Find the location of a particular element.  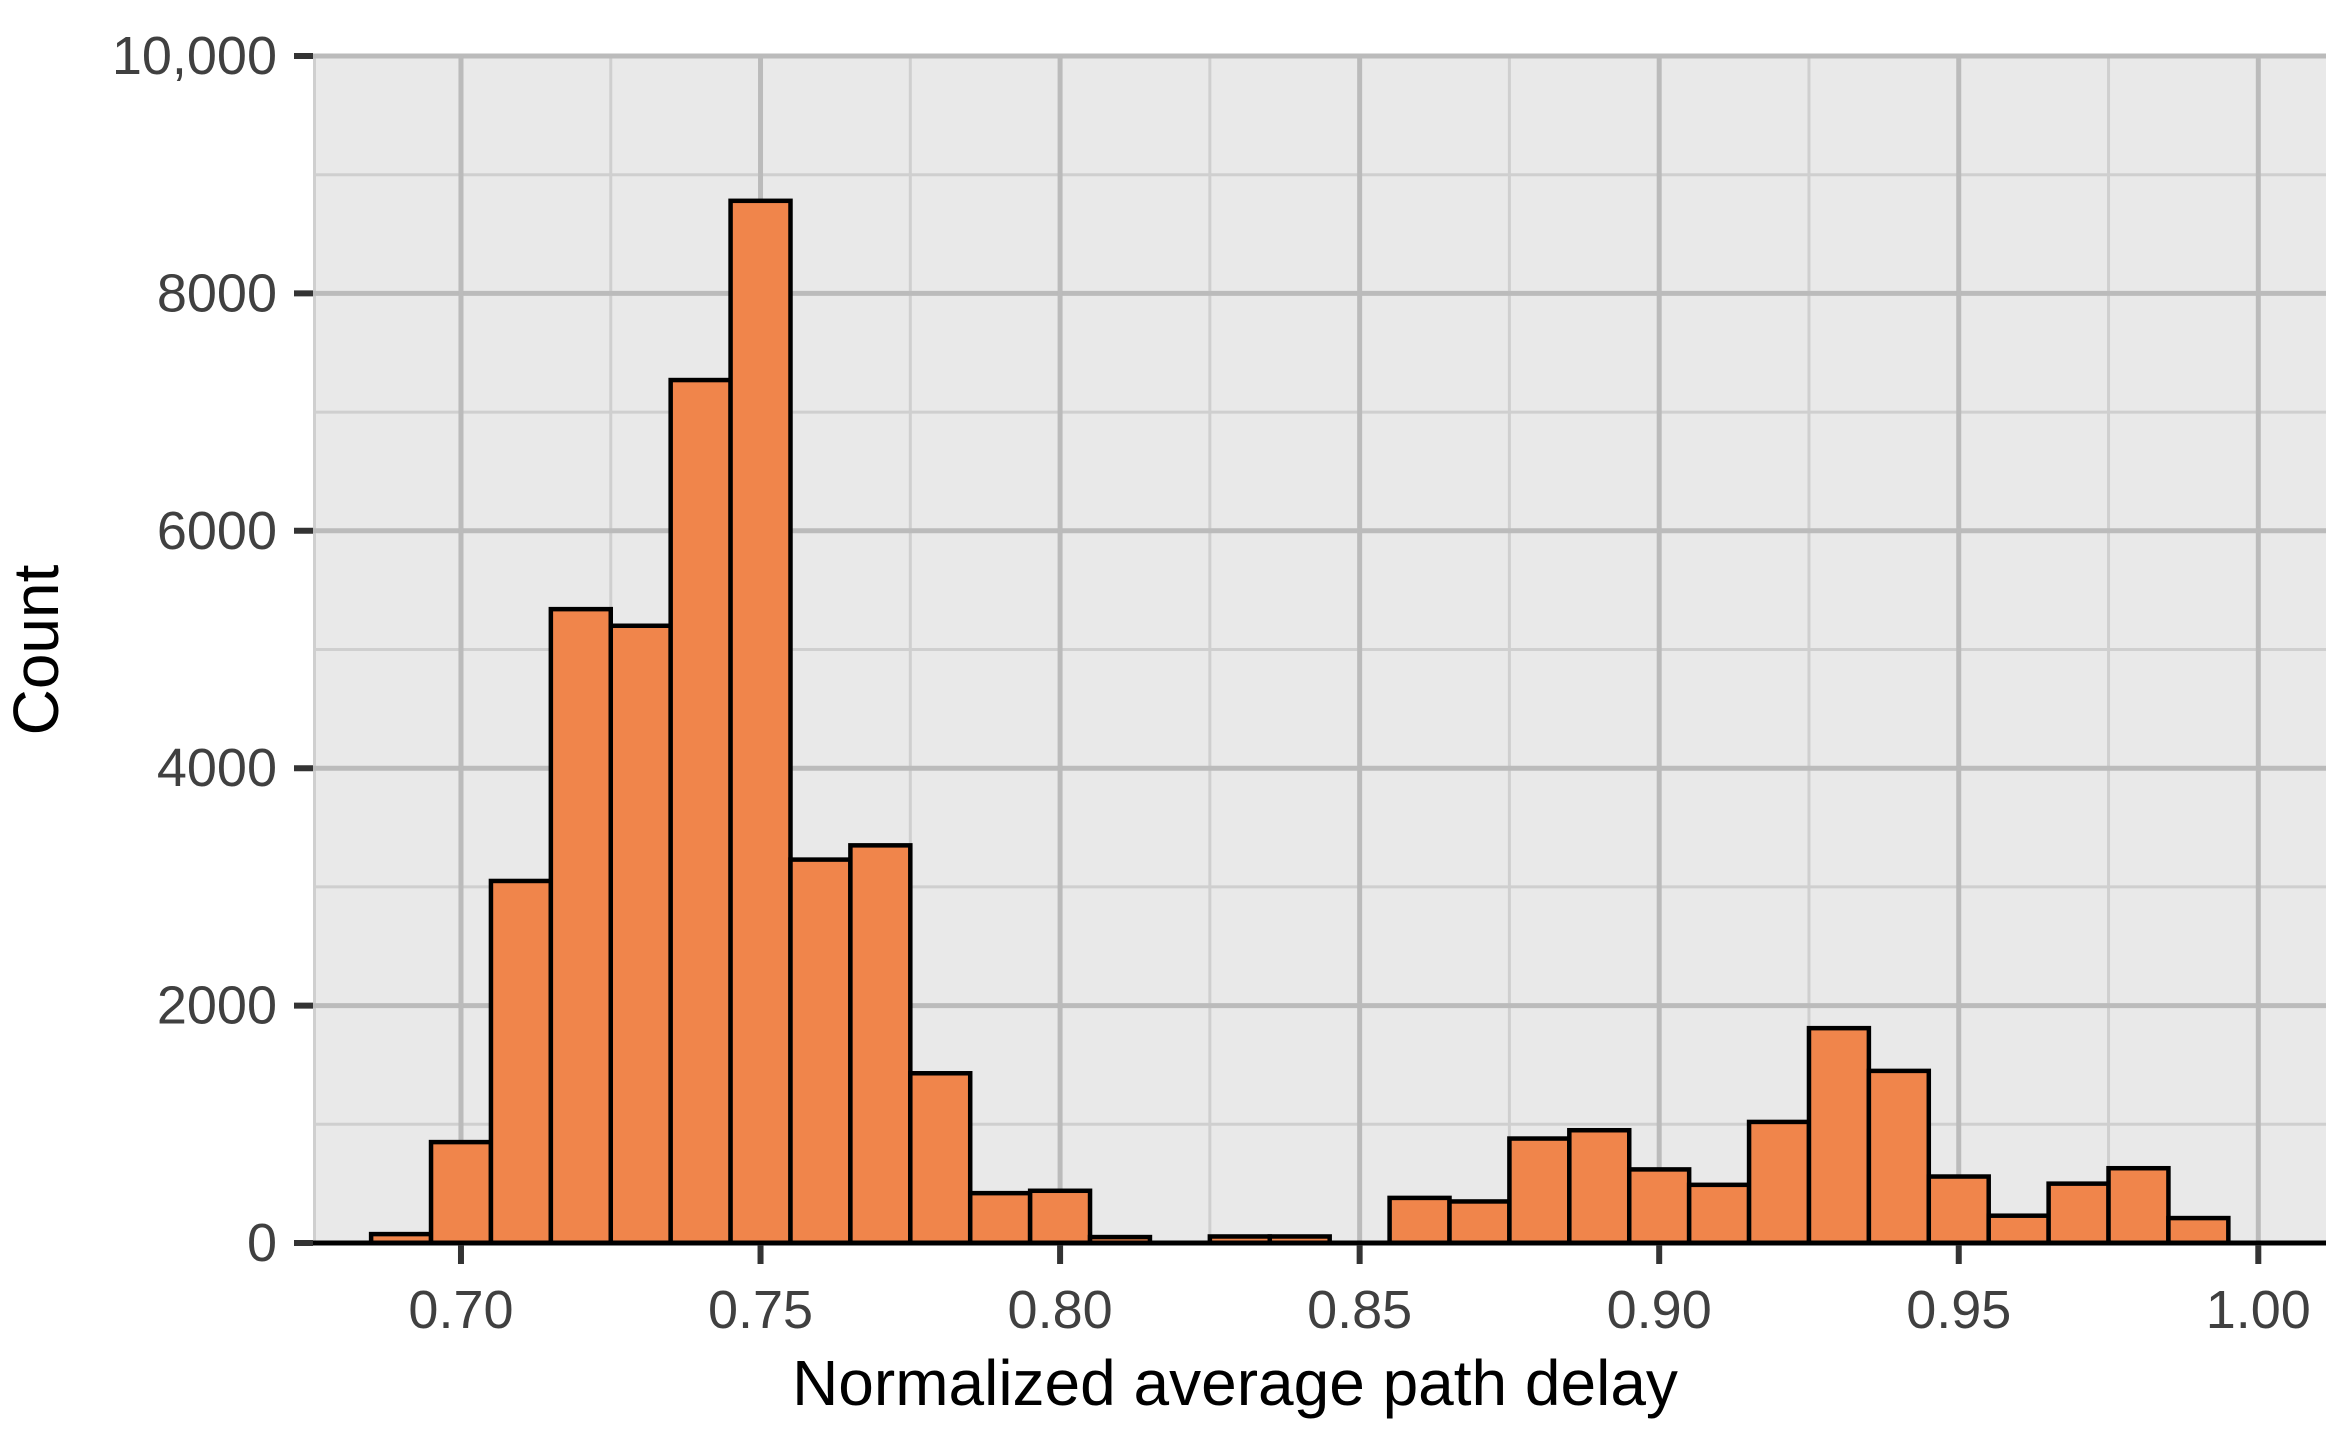

y-tick-label: 8000 is located at coordinates (217, 293).